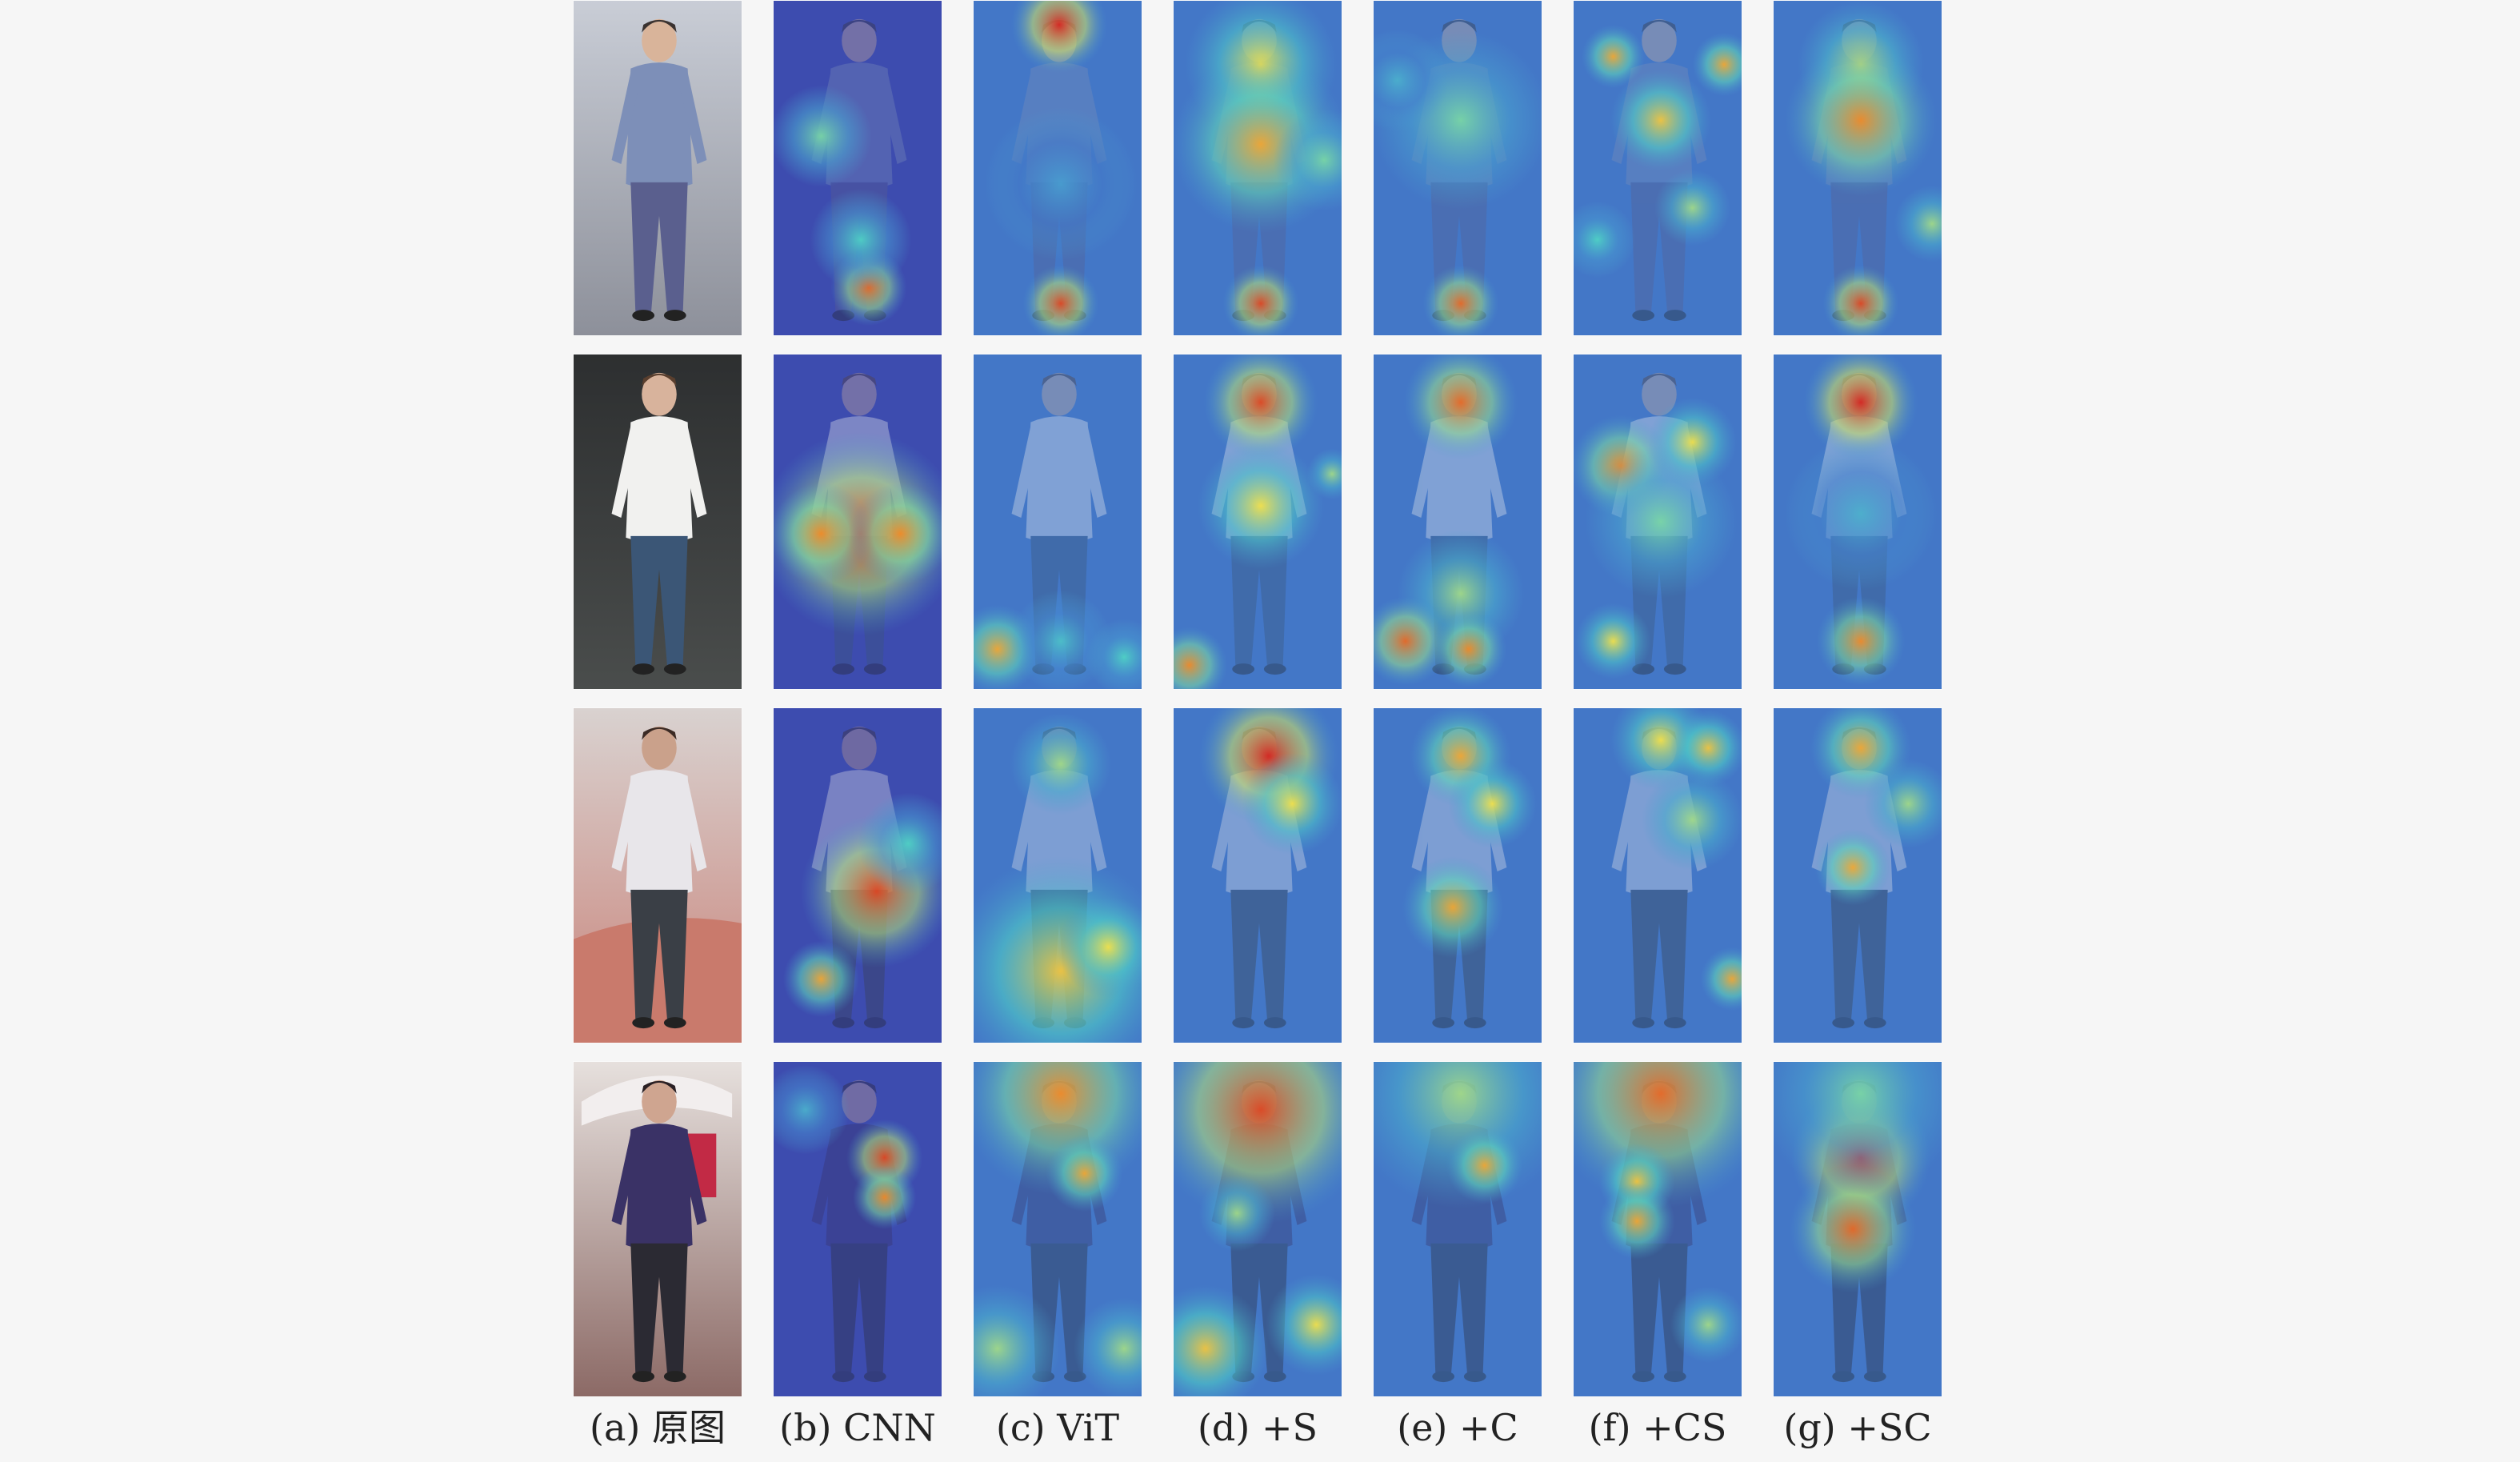 This screenshot has width=2520, height=1462. I want to click on tile-row3-plus-sc, so click(1857, 875).